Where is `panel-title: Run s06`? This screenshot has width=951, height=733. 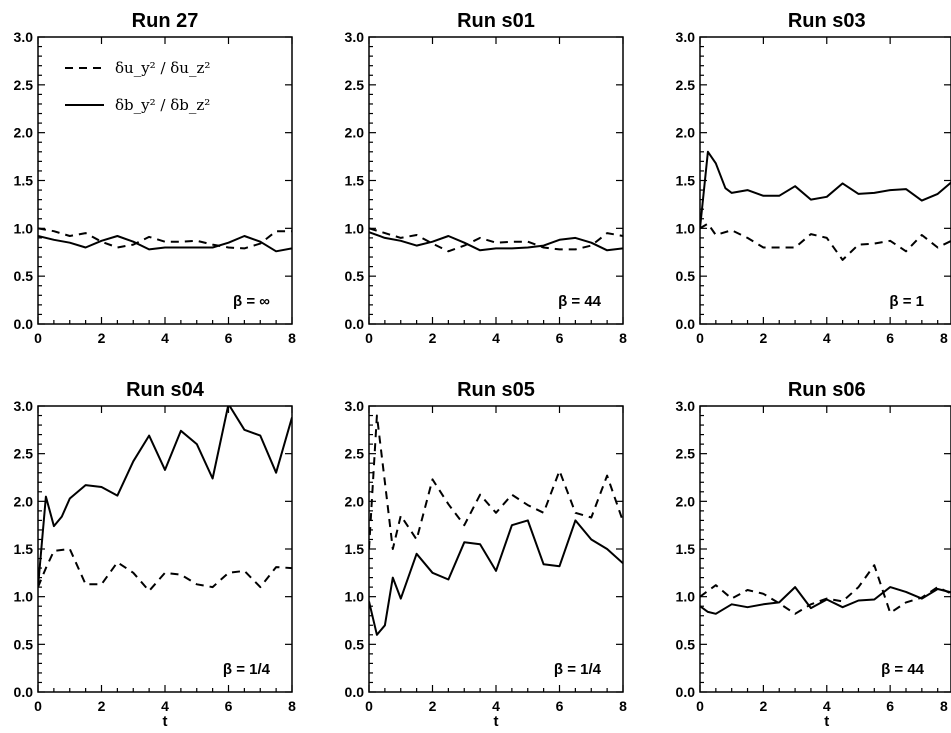
panel-title: Run s06 is located at coordinates (827, 390).